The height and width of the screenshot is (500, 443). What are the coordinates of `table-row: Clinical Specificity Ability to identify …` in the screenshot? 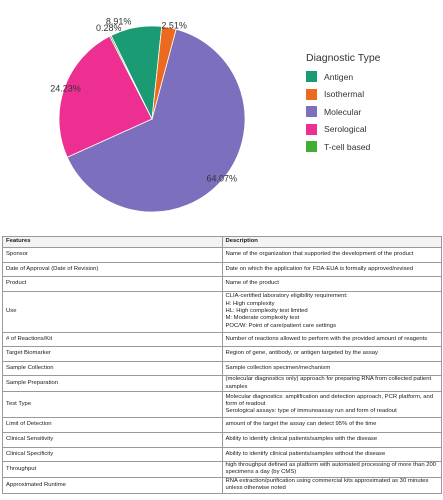 It's located at (222, 454).